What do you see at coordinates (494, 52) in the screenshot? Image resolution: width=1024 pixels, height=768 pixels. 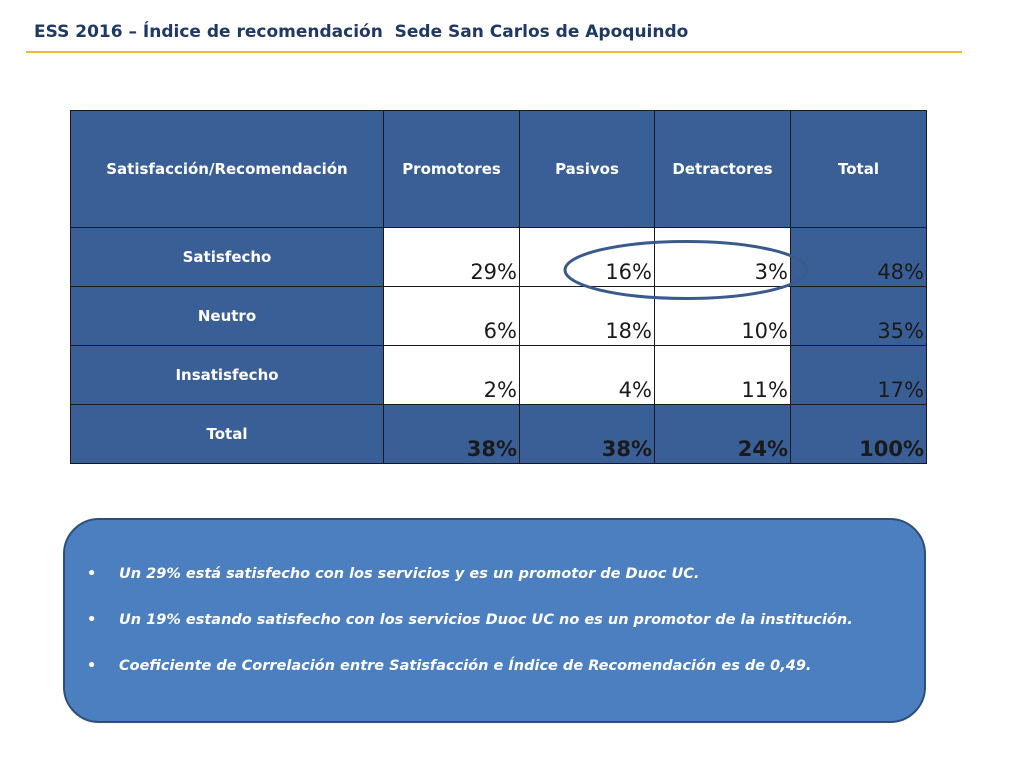 I see `title-underline` at bounding box center [494, 52].